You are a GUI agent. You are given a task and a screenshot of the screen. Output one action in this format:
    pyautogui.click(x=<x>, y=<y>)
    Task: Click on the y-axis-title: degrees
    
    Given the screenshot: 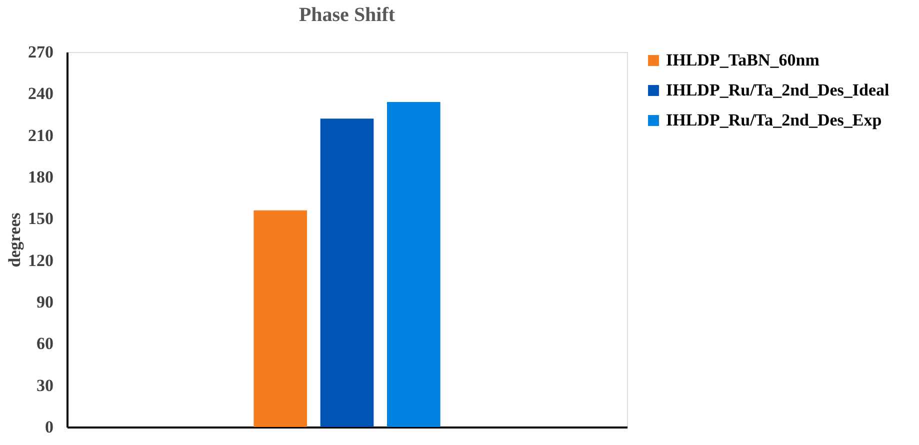 What is the action you would take?
    pyautogui.click(x=14, y=240)
    